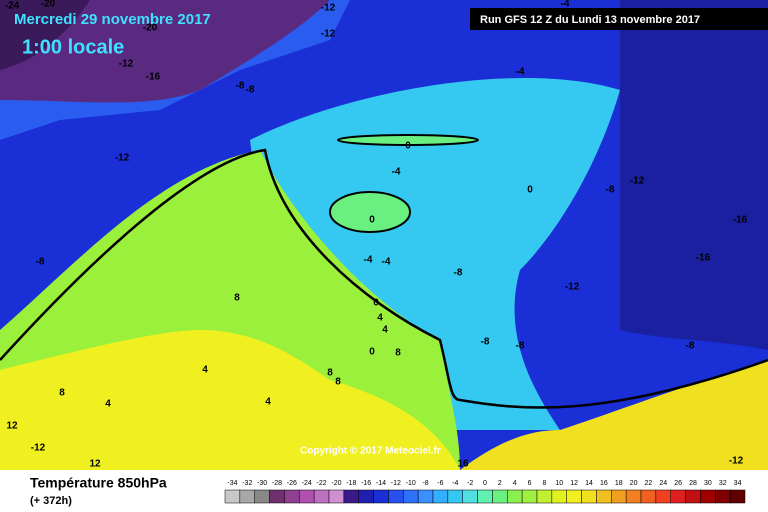 This screenshot has width=768, height=512. I want to click on scale-label: -22, so click(322, 483).